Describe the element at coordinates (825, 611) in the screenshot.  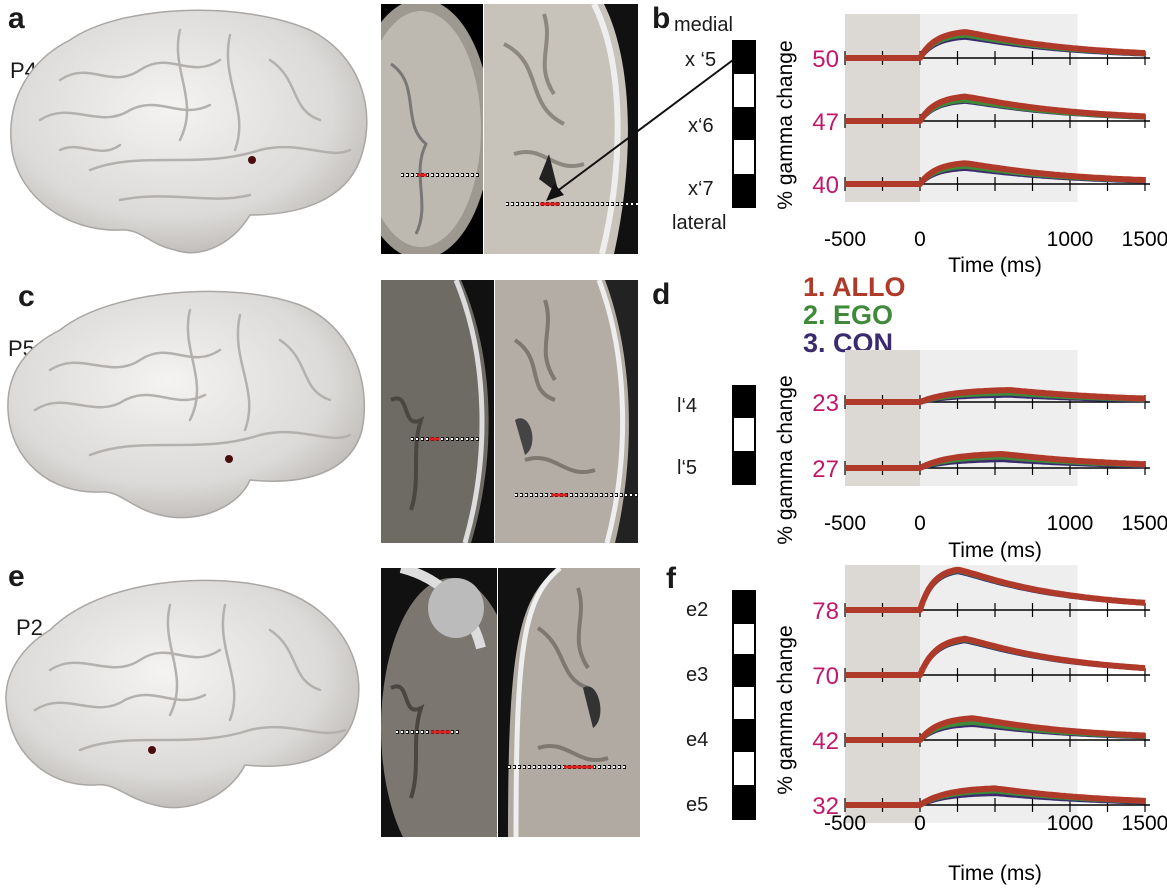
I see `trace-value-label: 78` at that location.